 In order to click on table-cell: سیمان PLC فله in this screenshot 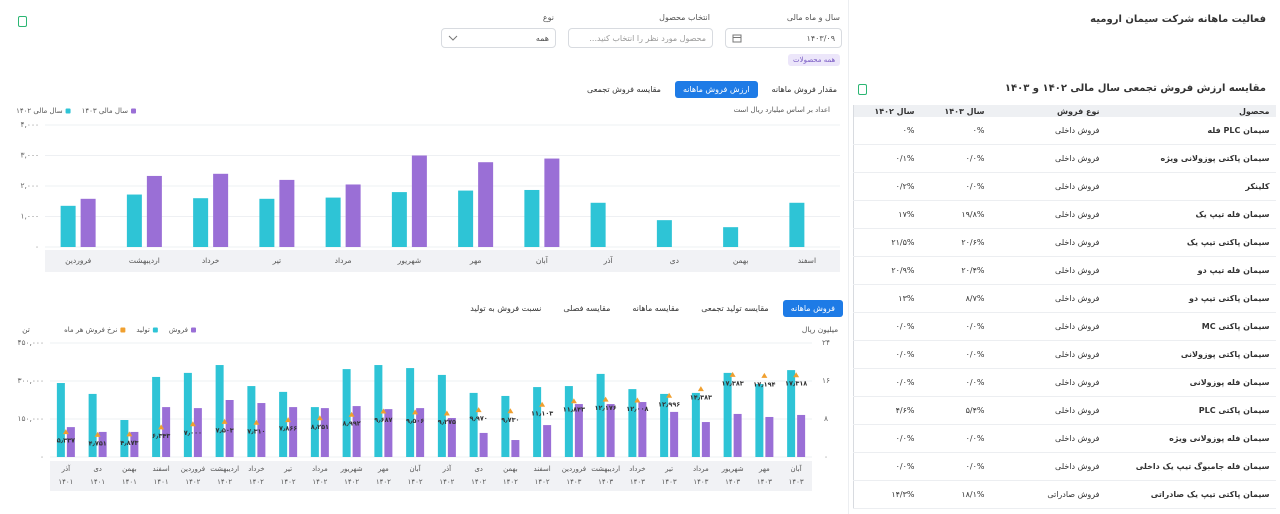, I will do `click(1190, 131)`.